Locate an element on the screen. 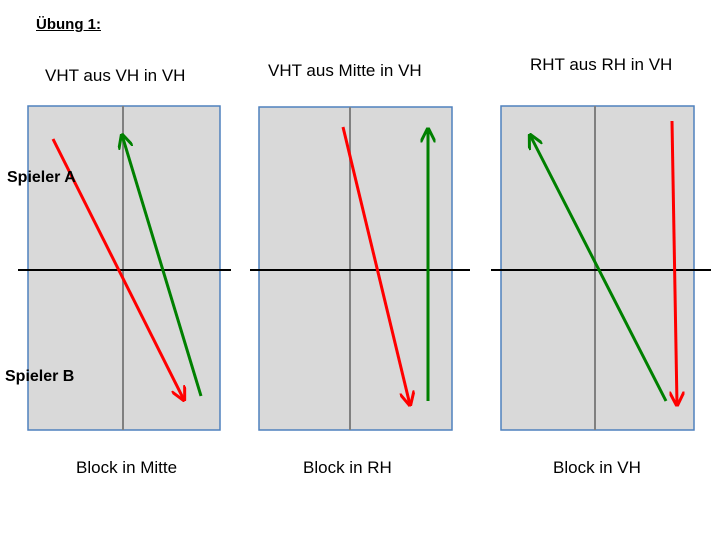 The height and width of the screenshot is (540, 720). panel-3-heading: RHT aus RH in VH is located at coordinates (601, 64).